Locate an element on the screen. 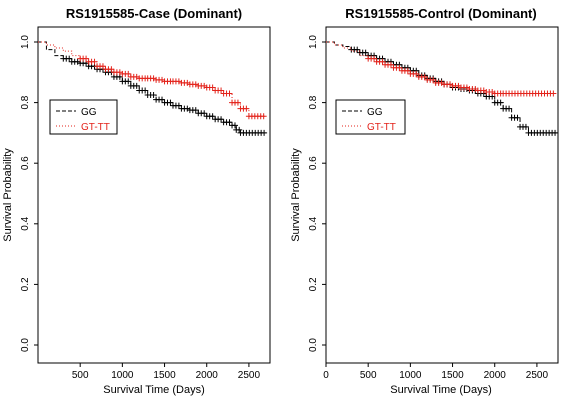  case-y-tick-label: 1.0 is located at coordinates (25, 42).